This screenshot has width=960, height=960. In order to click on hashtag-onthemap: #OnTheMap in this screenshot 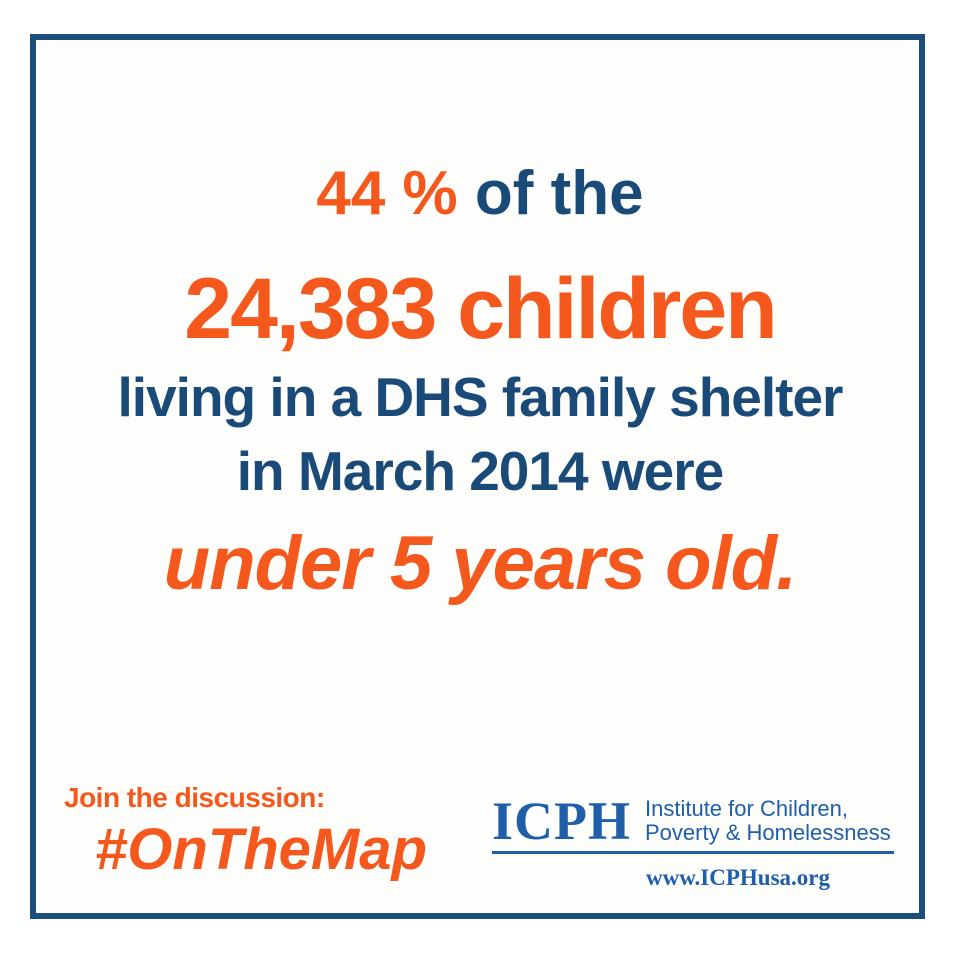, I will do `click(261, 849)`.